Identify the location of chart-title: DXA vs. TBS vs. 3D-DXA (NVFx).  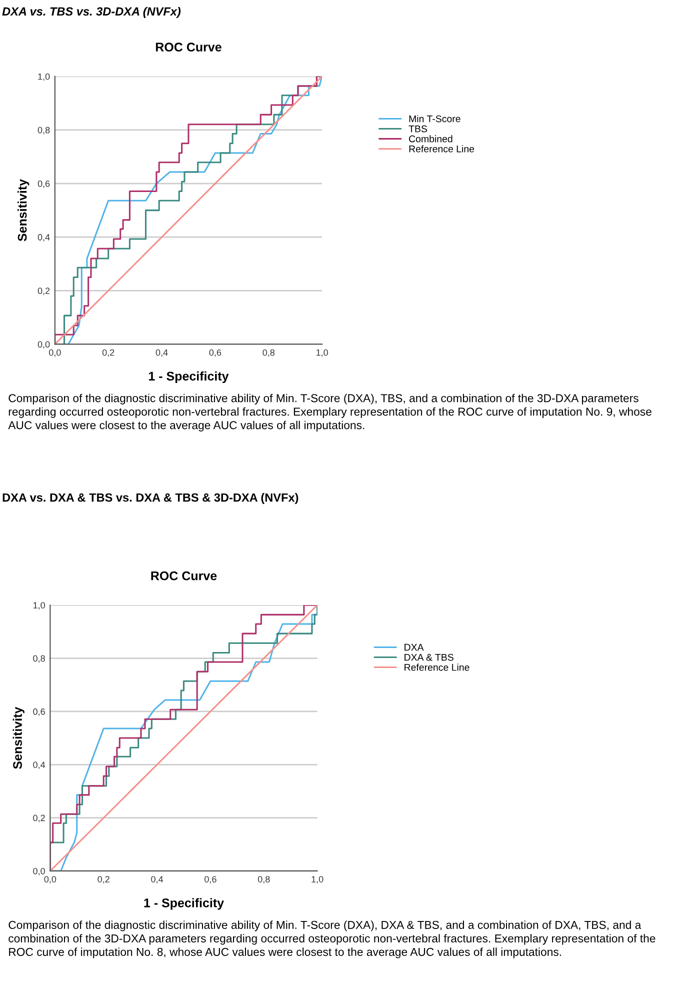
(91, 12).